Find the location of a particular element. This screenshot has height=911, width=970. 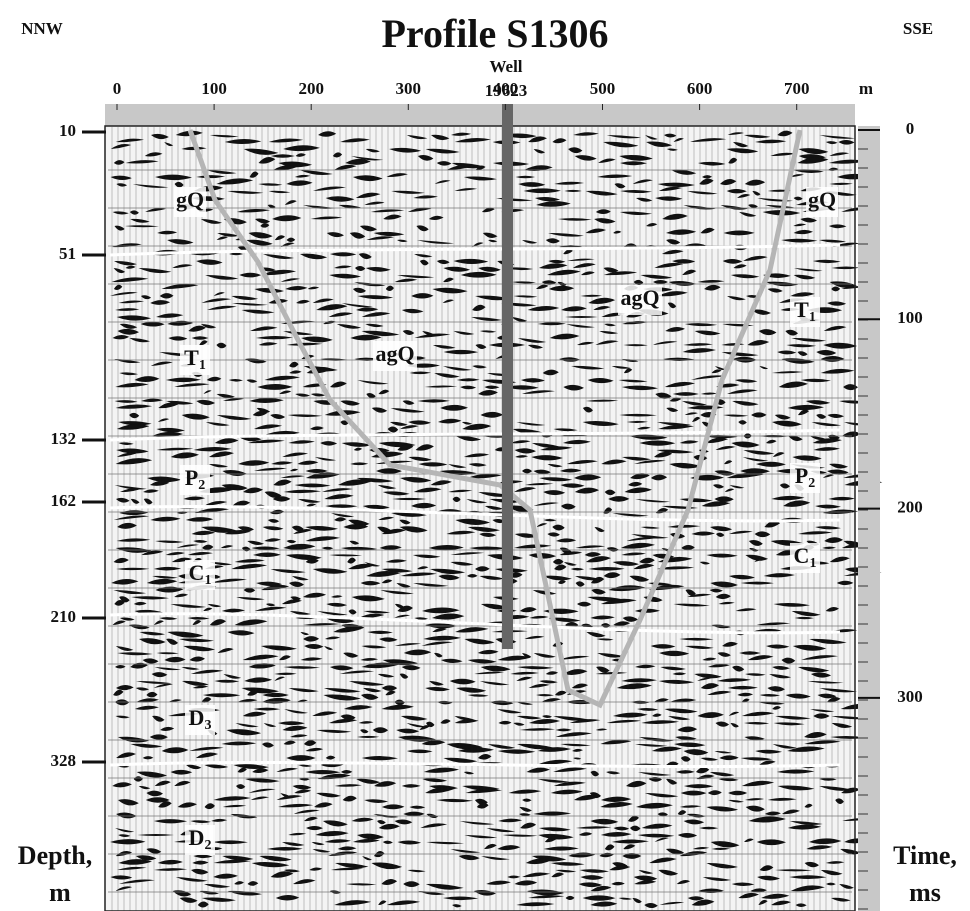

layer-label: gQ is located at coordinates (190, 199).